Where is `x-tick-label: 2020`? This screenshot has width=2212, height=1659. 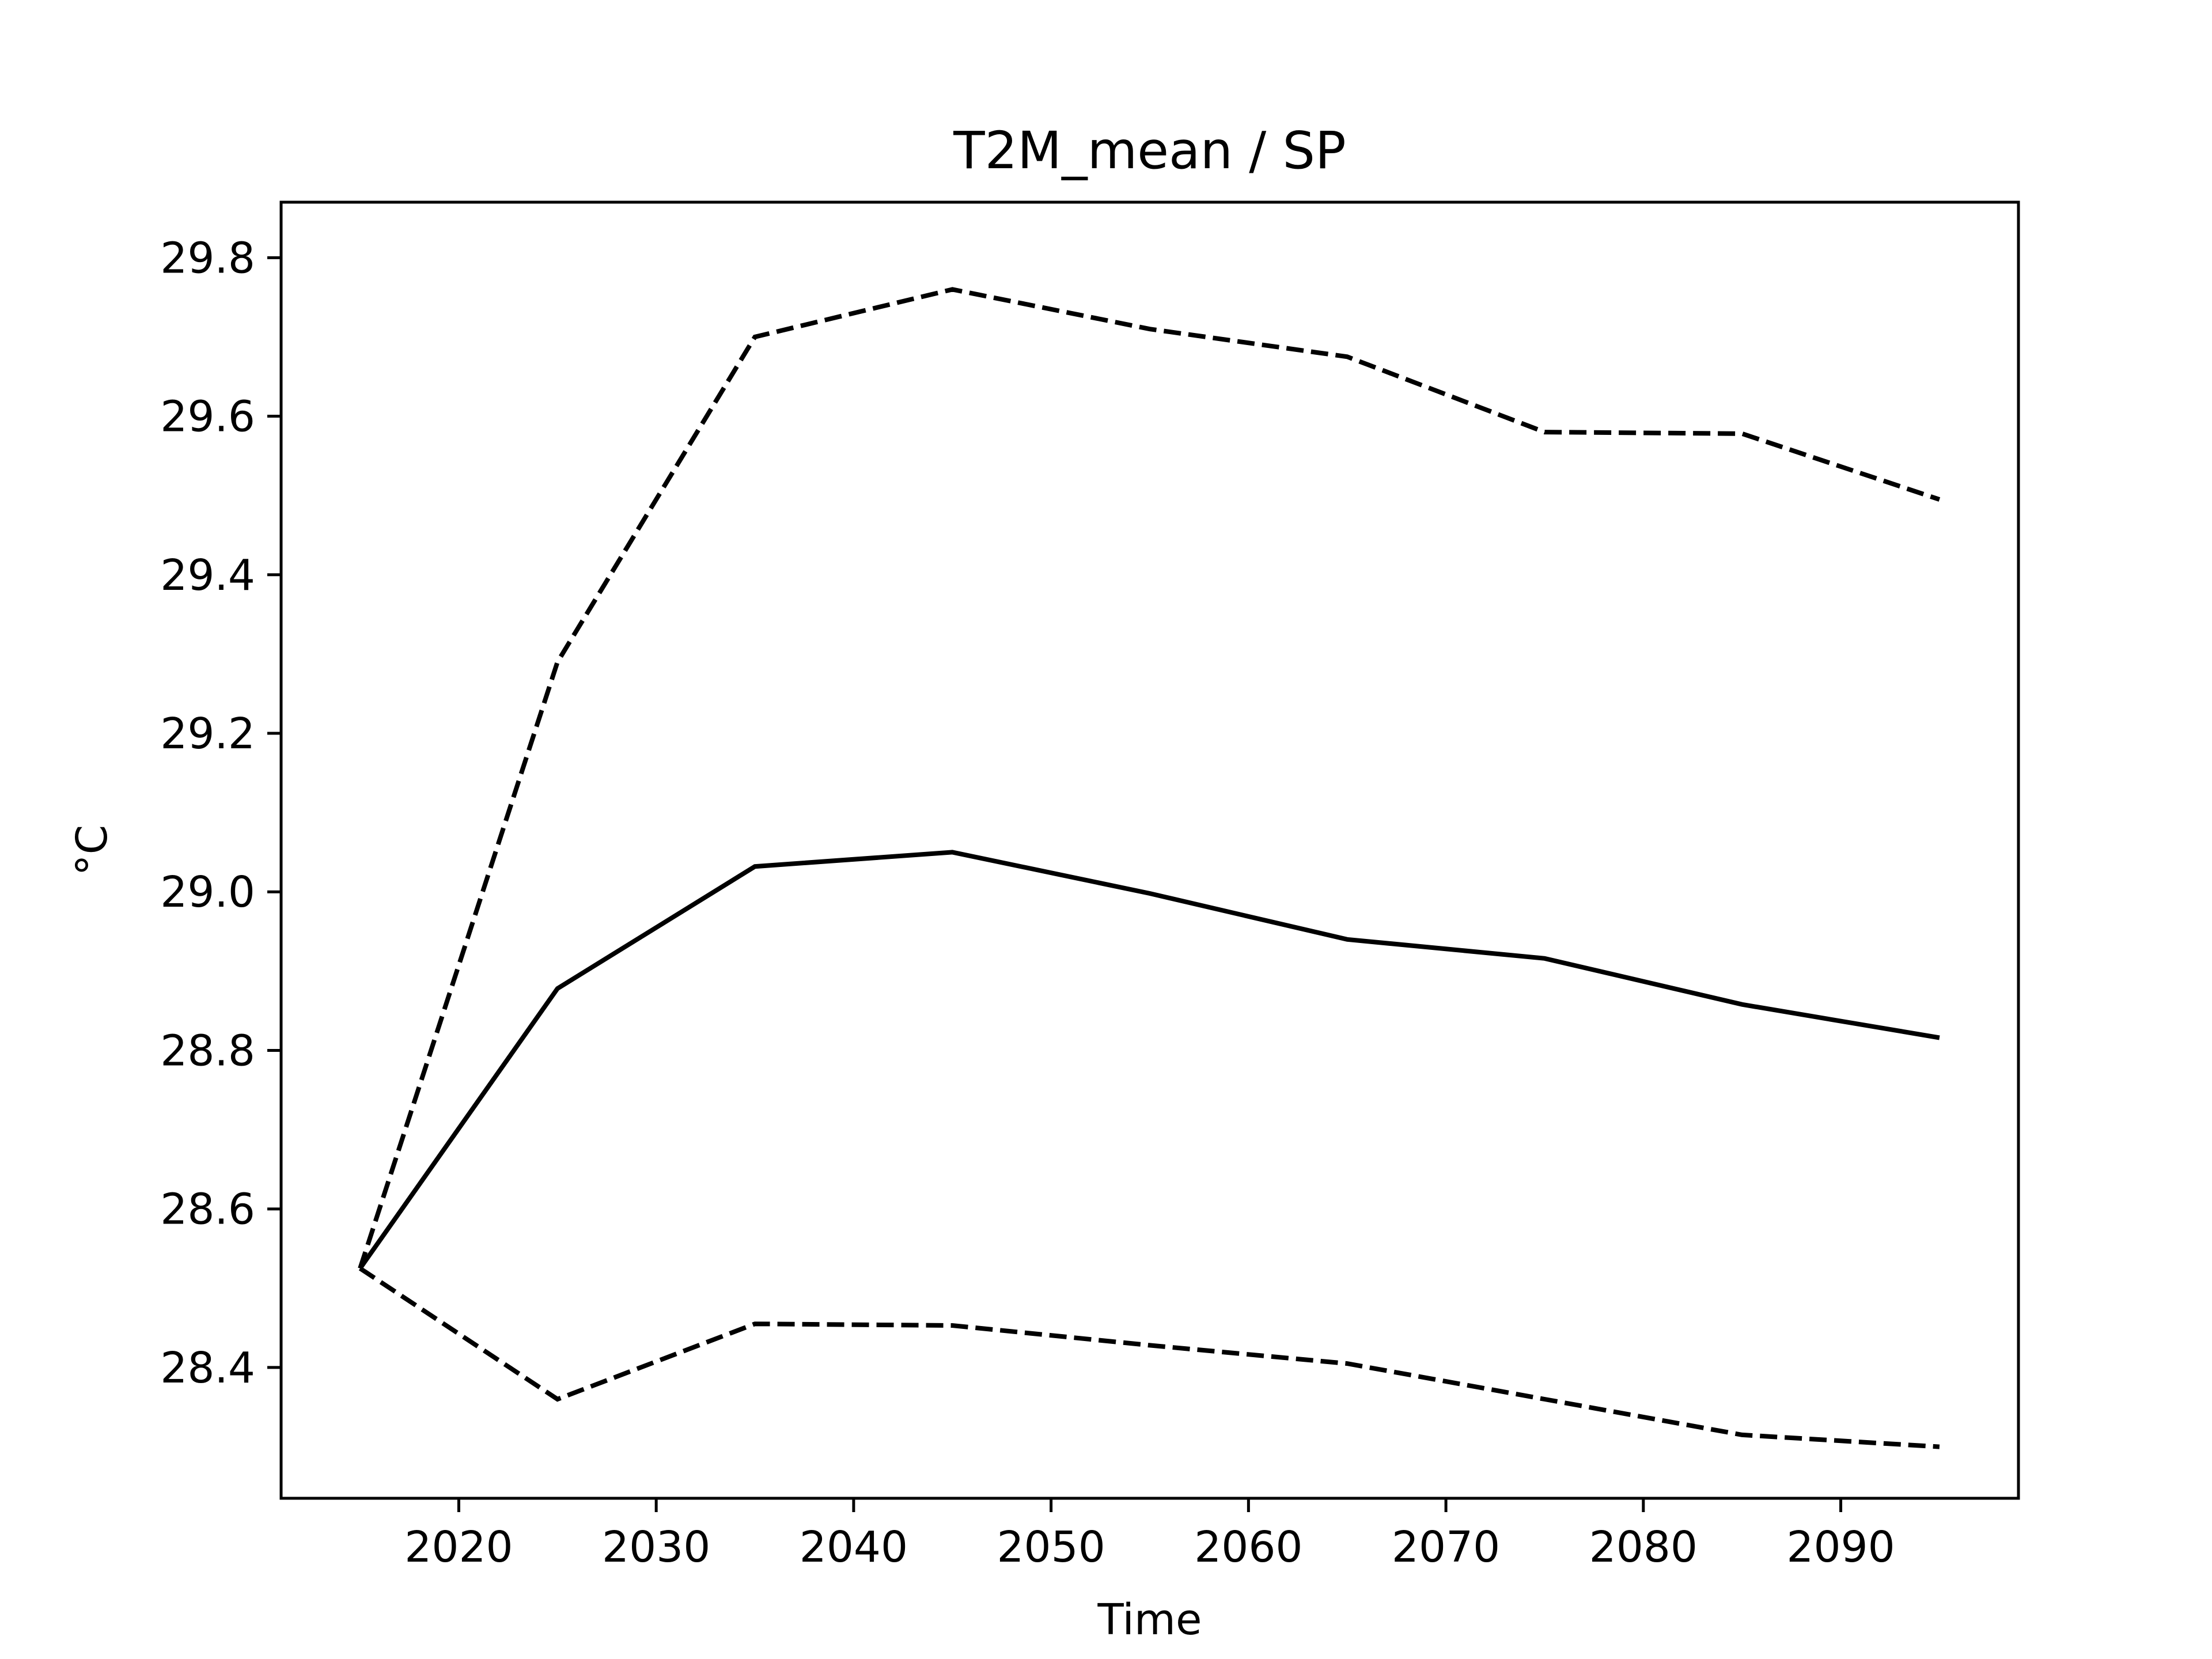
x-tick-label: 2020 is located at coordinates (458, 1547).